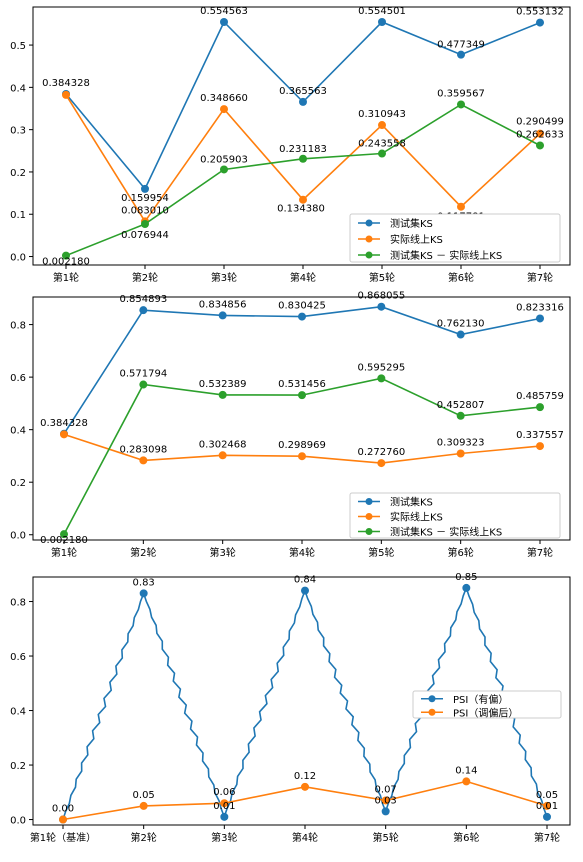  Describe the element at coordinates (480, 699) in the screenshot. I see `legend-label: PSI（有偏）` at that location.